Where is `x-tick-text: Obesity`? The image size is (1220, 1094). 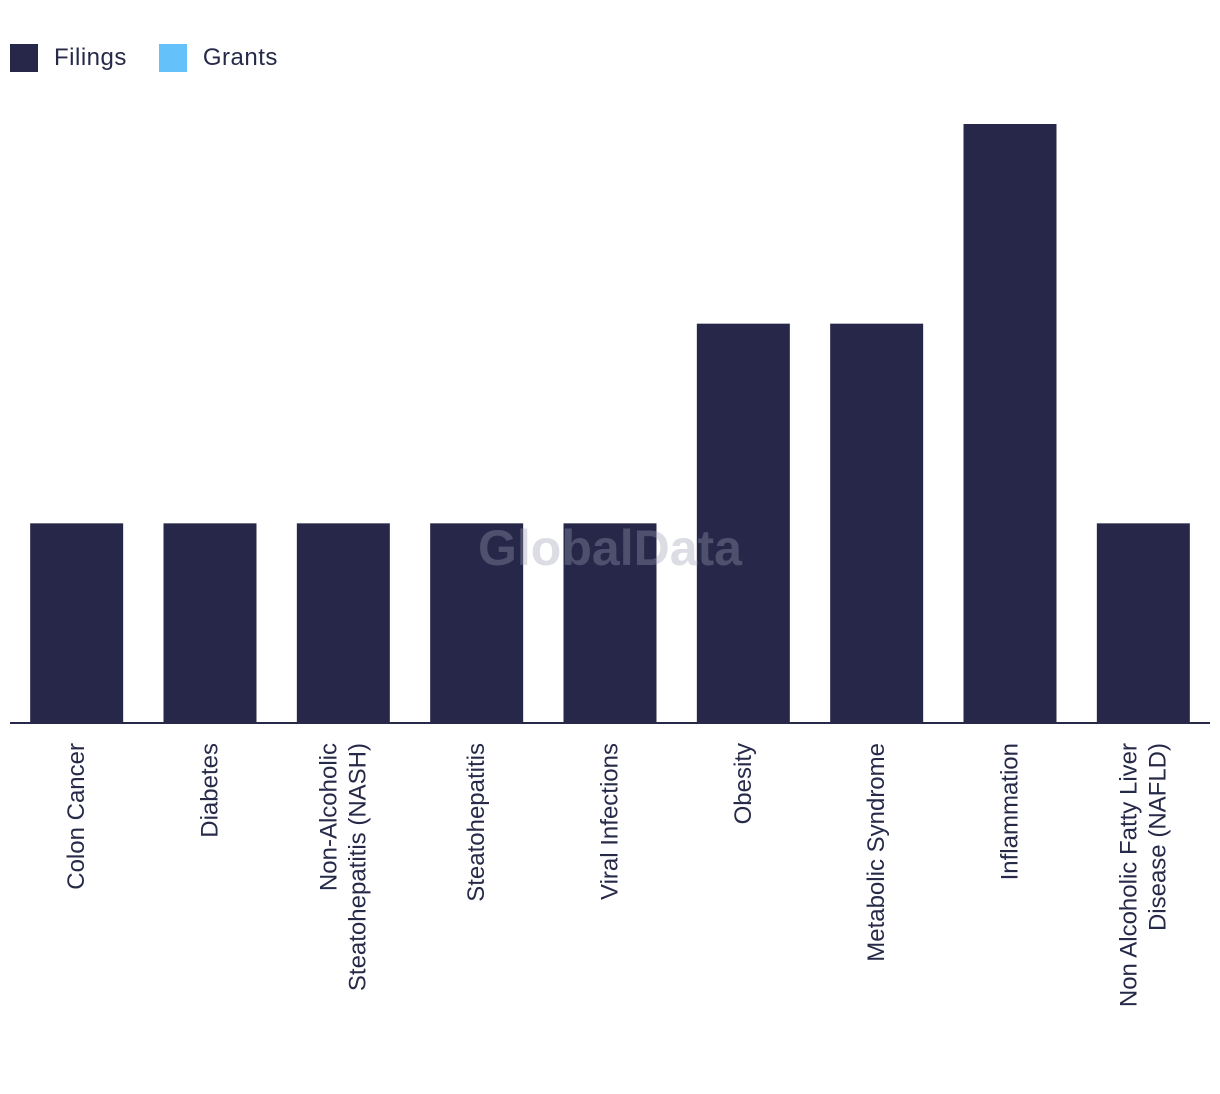
x-tick-text: Obesity is located at coordinates (743, 783).